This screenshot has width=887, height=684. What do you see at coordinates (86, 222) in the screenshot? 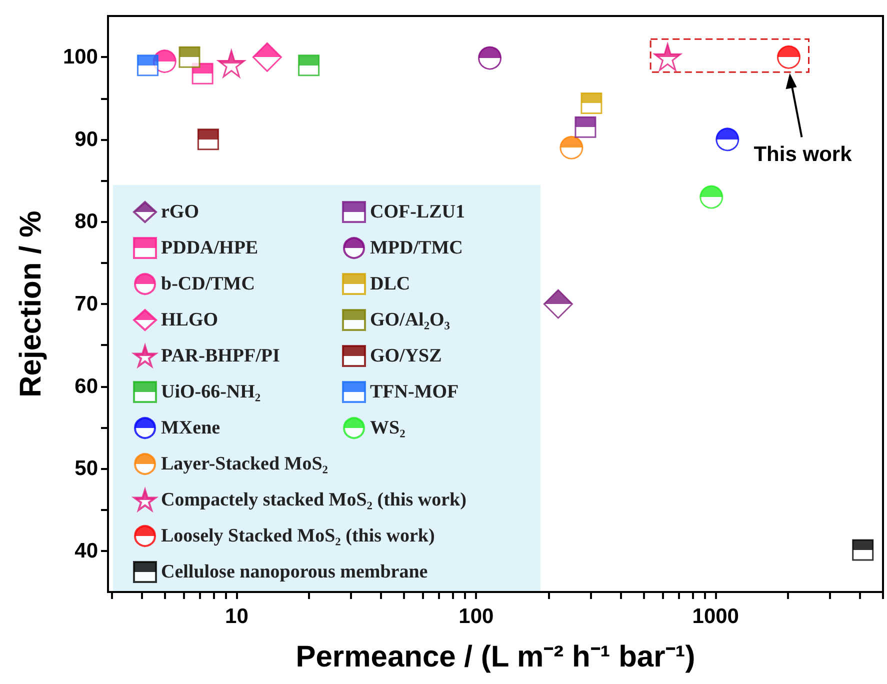
I see `y-tick-label: 80` at bounding box center [86, 222].